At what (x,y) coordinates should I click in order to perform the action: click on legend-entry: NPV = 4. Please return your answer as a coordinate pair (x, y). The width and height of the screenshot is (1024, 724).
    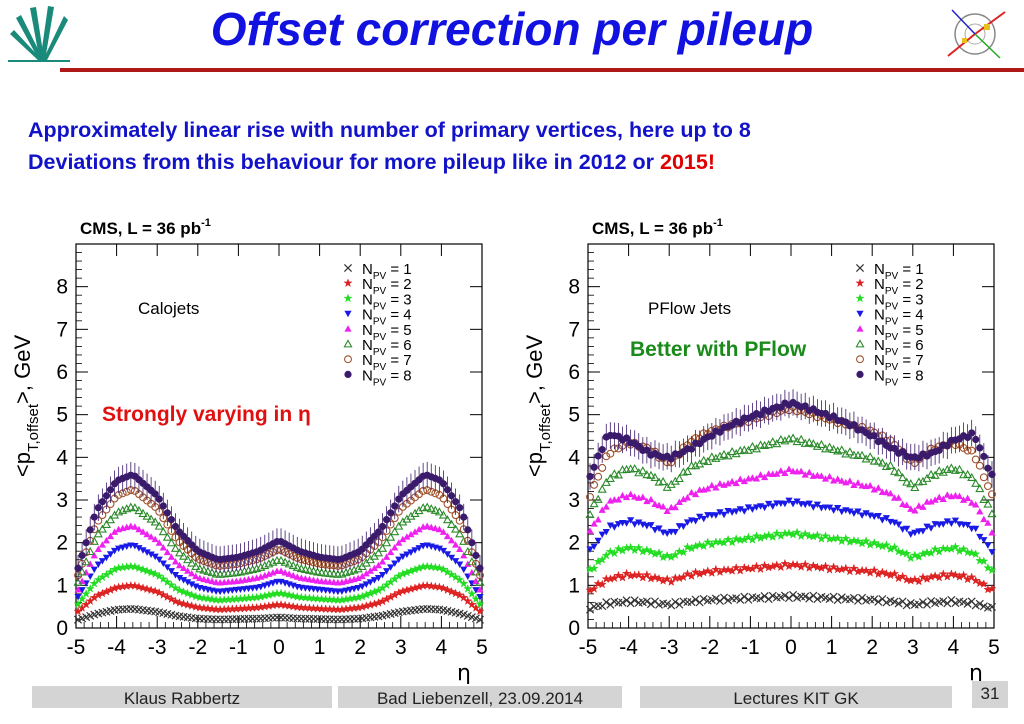
    Looking at the image, I should click on (899, 317).